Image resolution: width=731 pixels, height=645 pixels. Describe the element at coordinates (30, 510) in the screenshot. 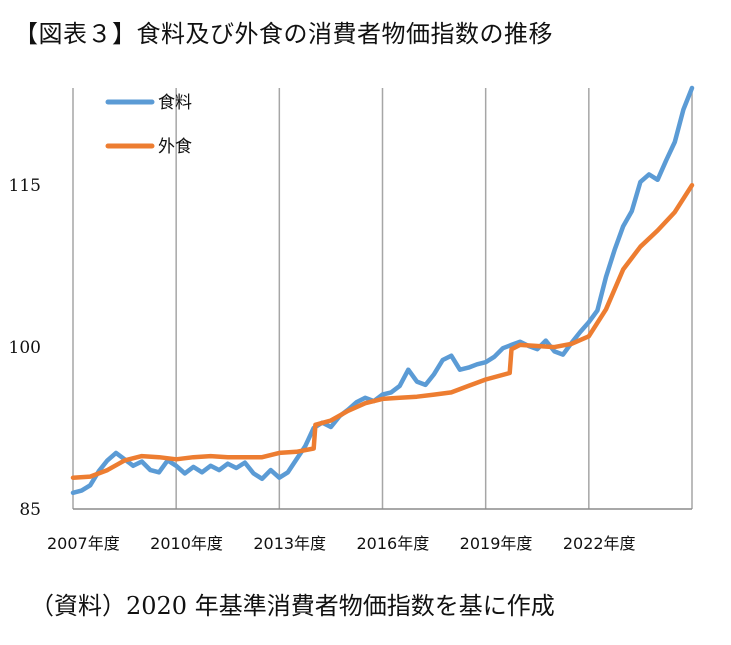

I see `y-tick-label: 85` at that location.